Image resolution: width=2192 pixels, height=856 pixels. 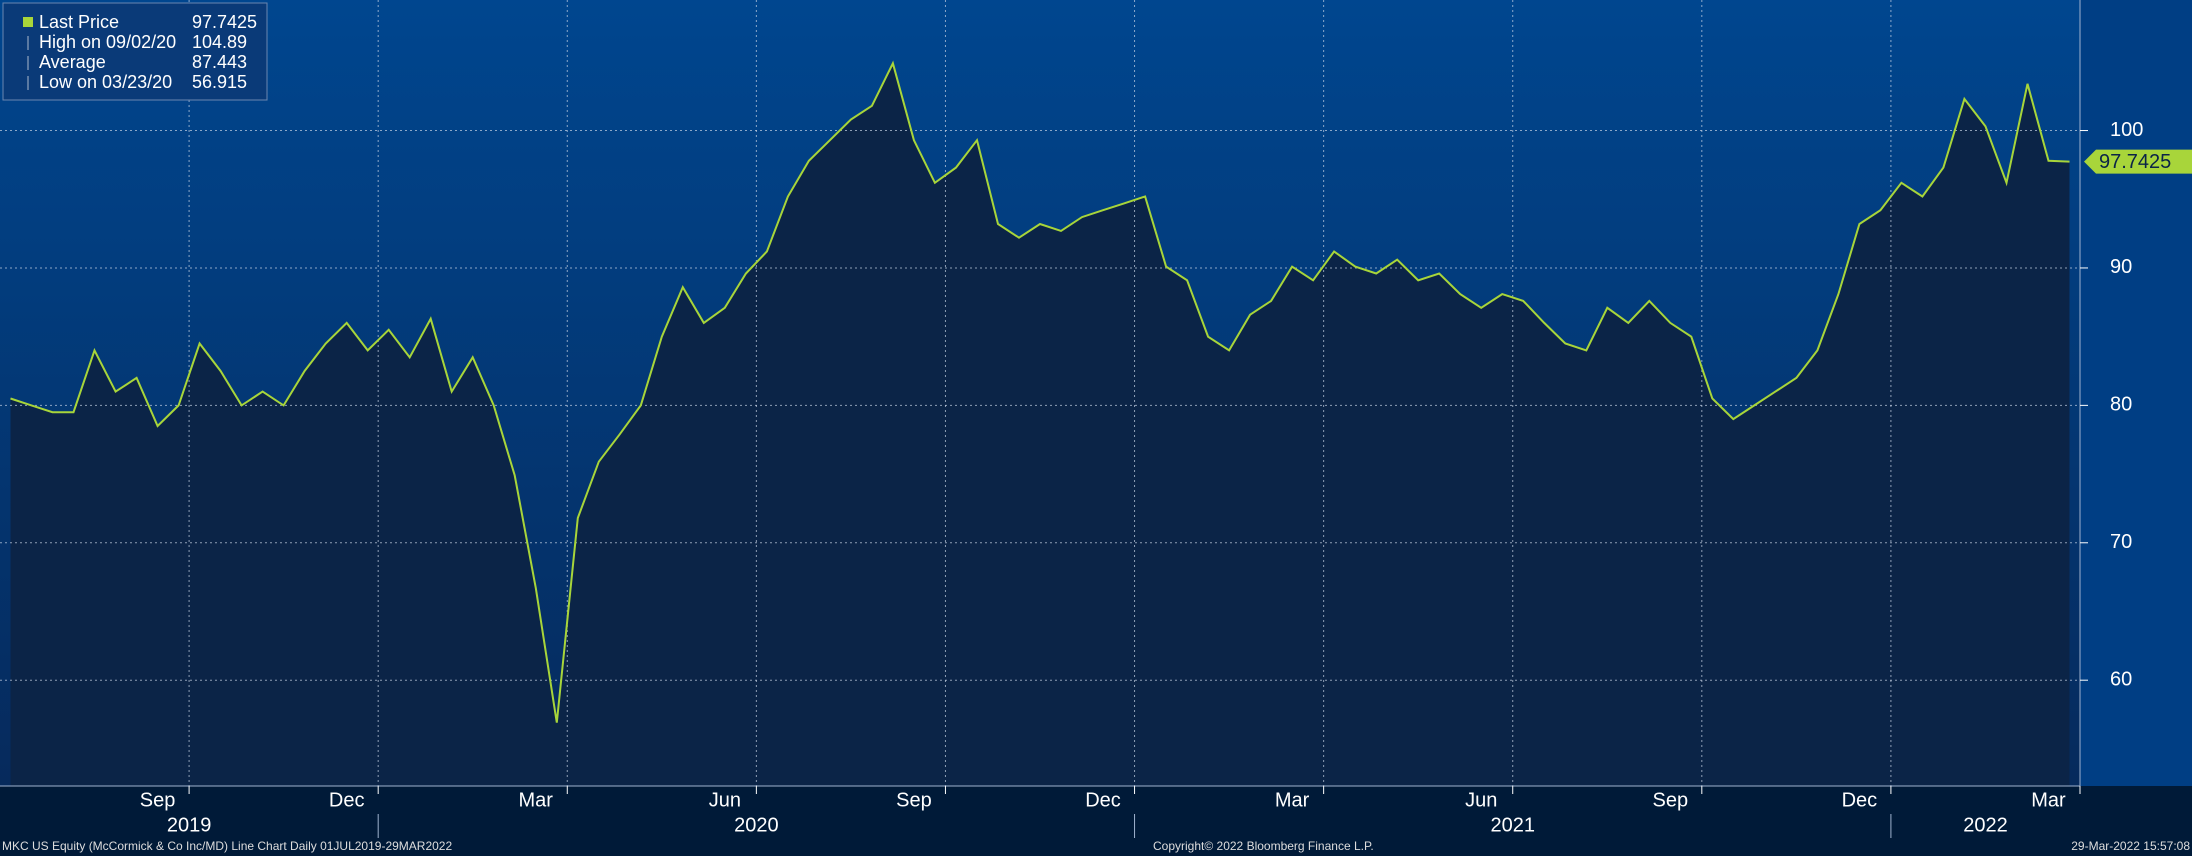 I want to click on legend-value: 56.915, so click(x=219, y=82).